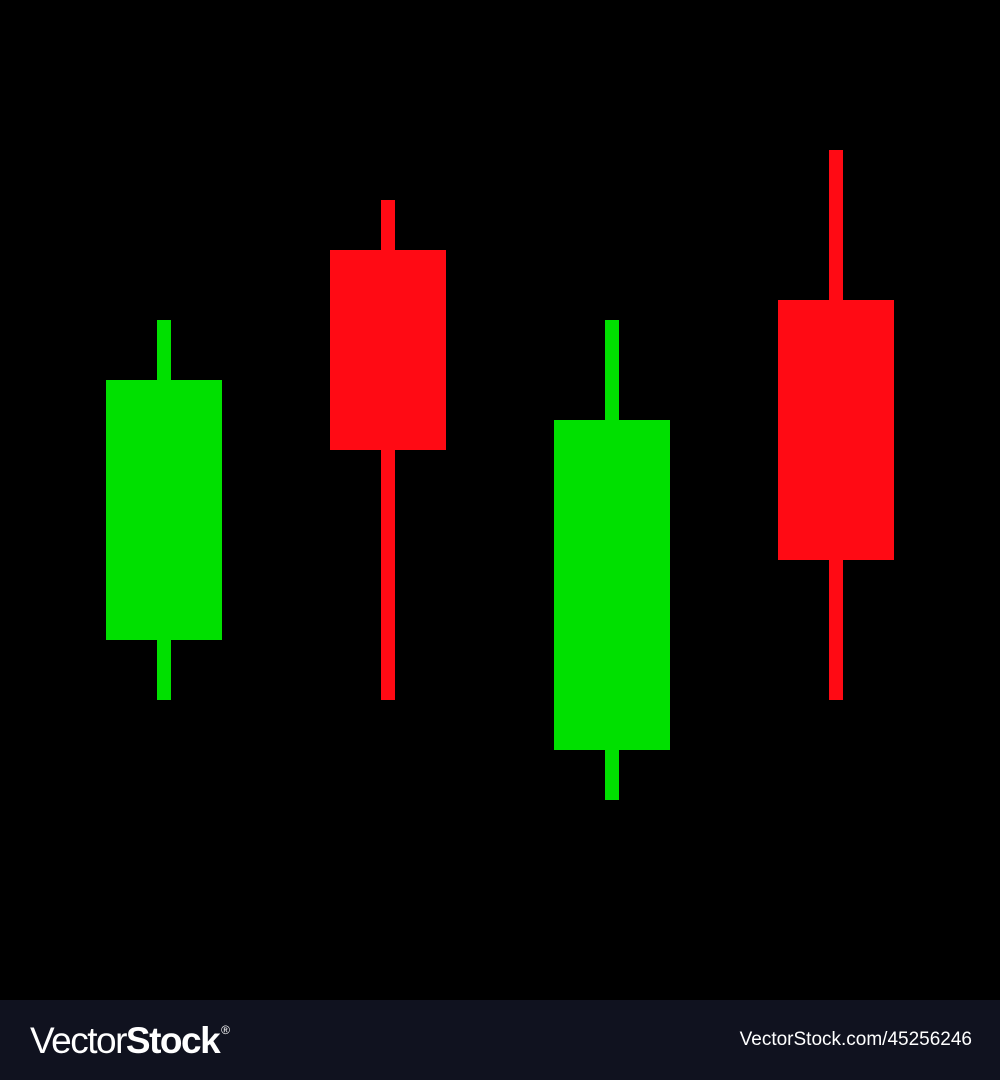  What do you see at coordinates (612, 585) in the screenshot?
I see `candle-3-body` at bounding box center [612, 585].